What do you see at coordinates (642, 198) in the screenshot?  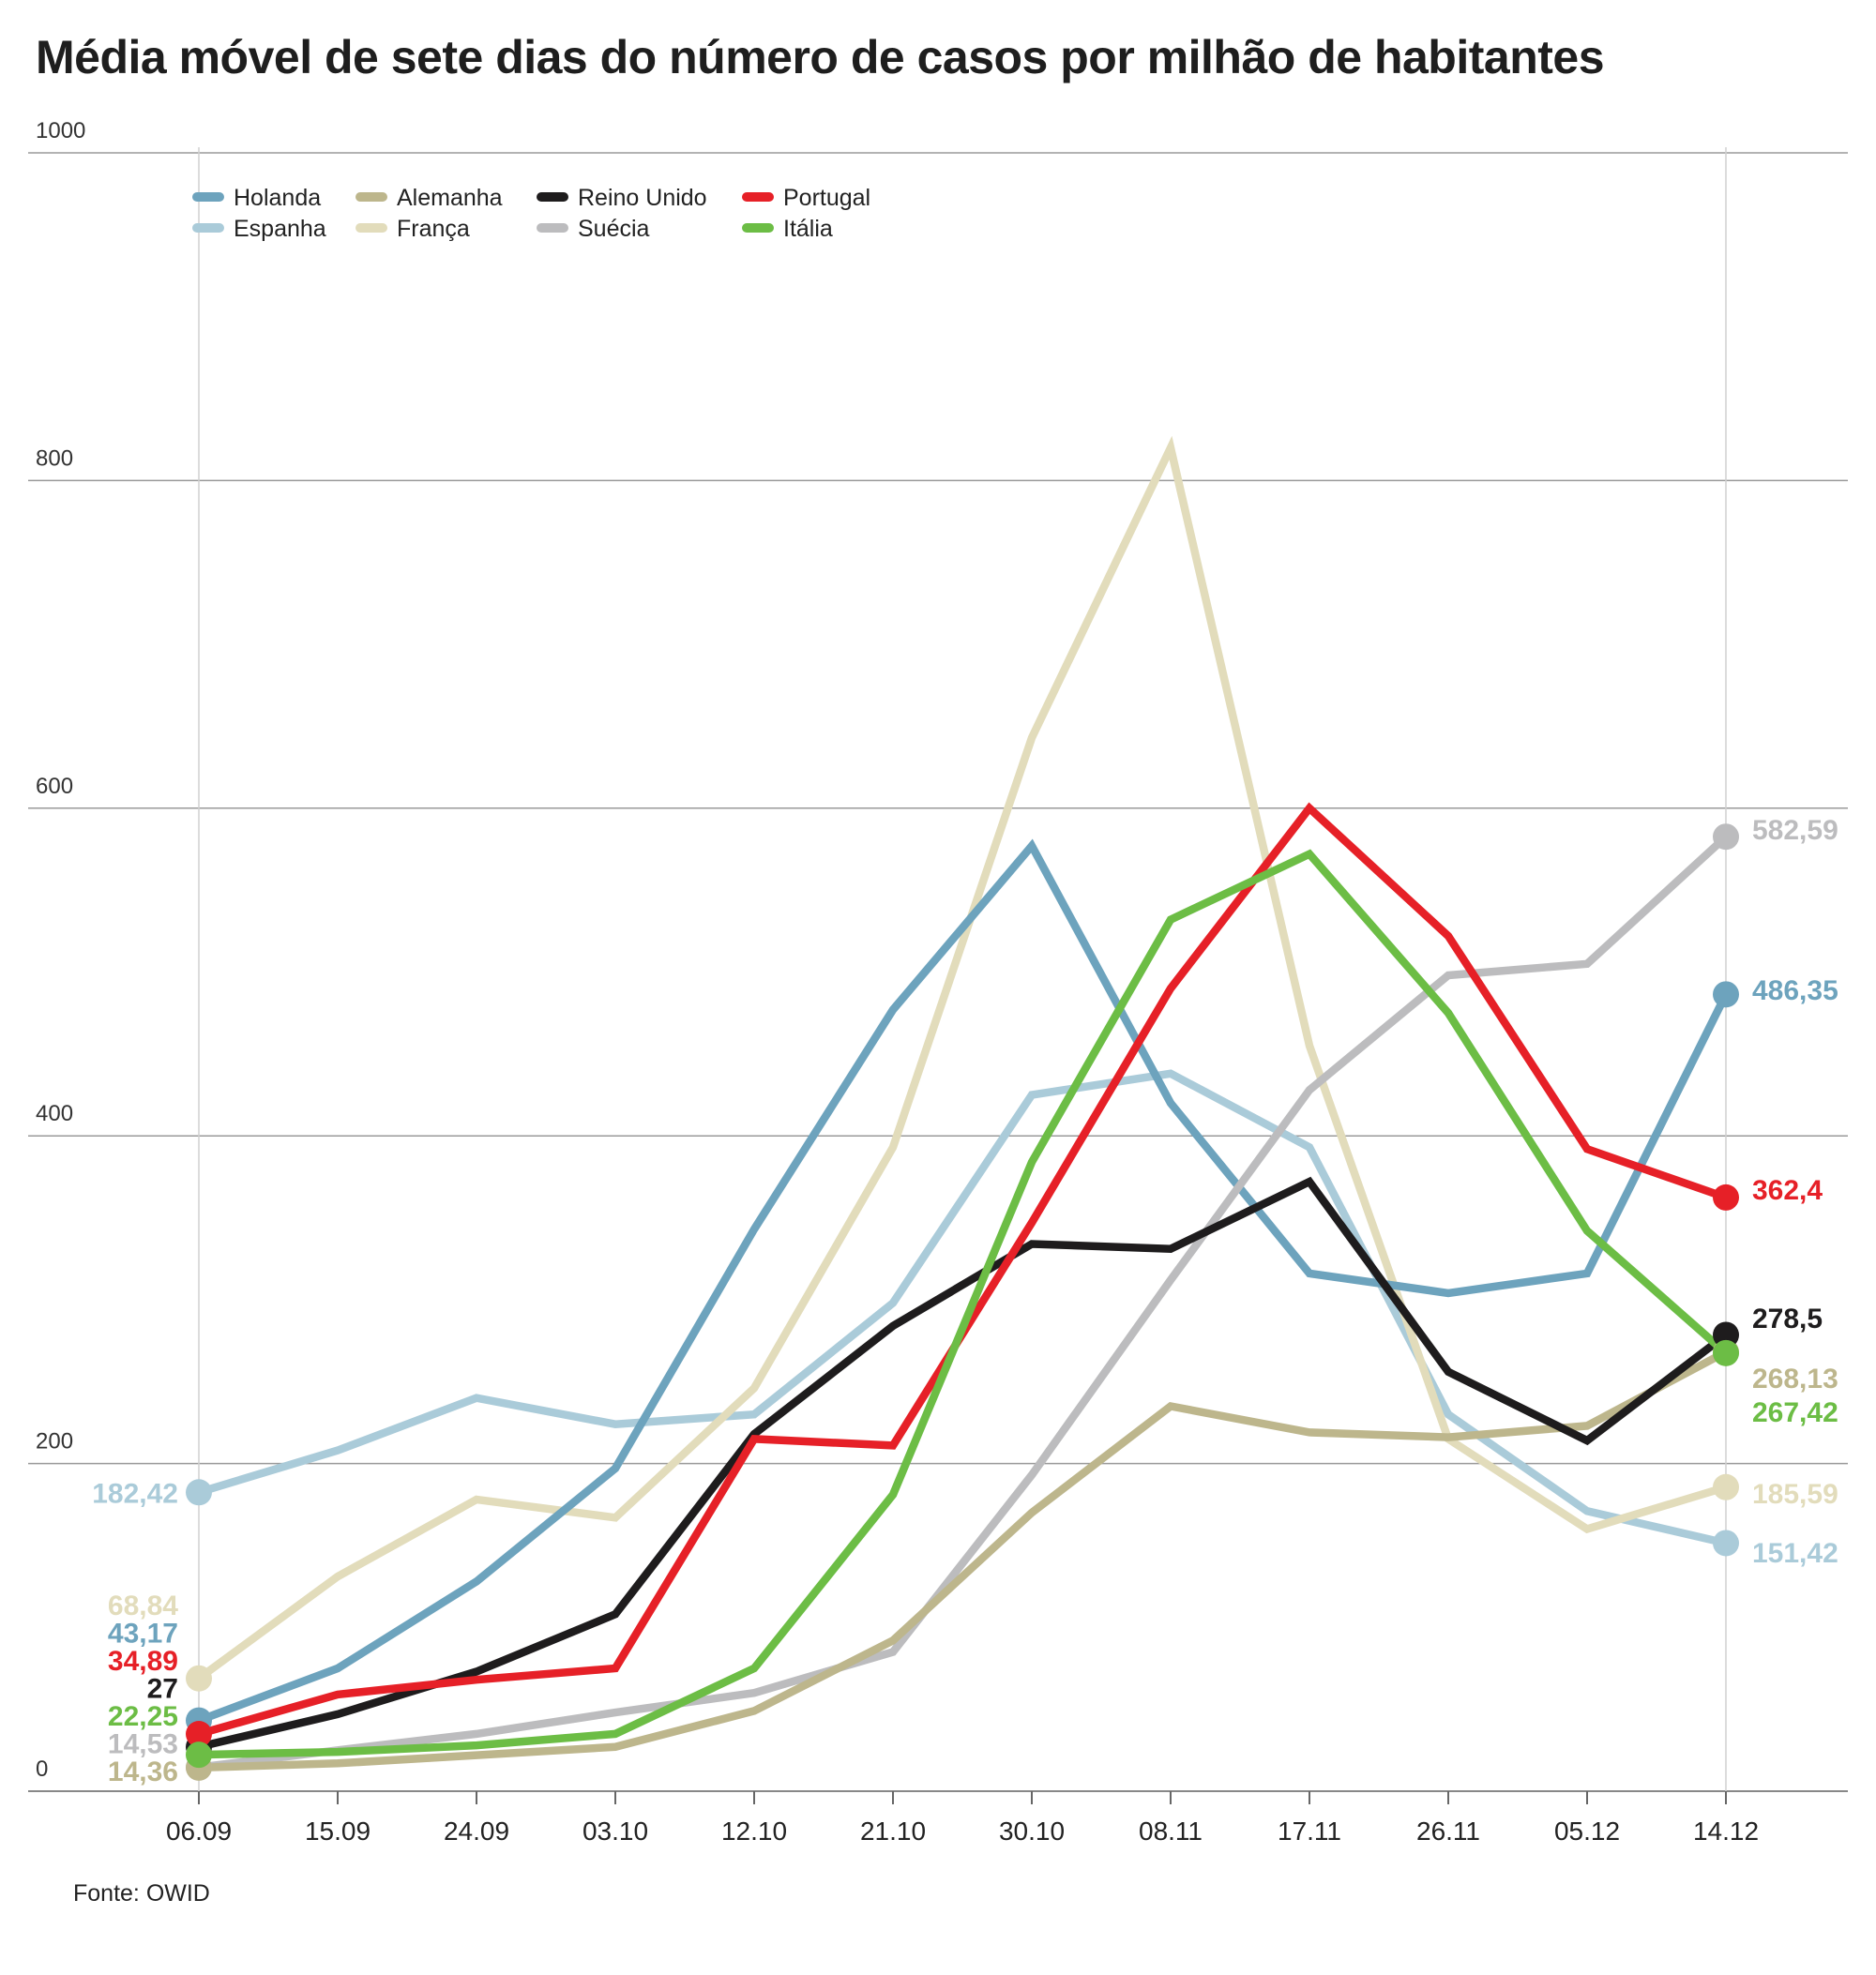 I see `legend-label: Reino Unido` at bounding box center [642, 198].